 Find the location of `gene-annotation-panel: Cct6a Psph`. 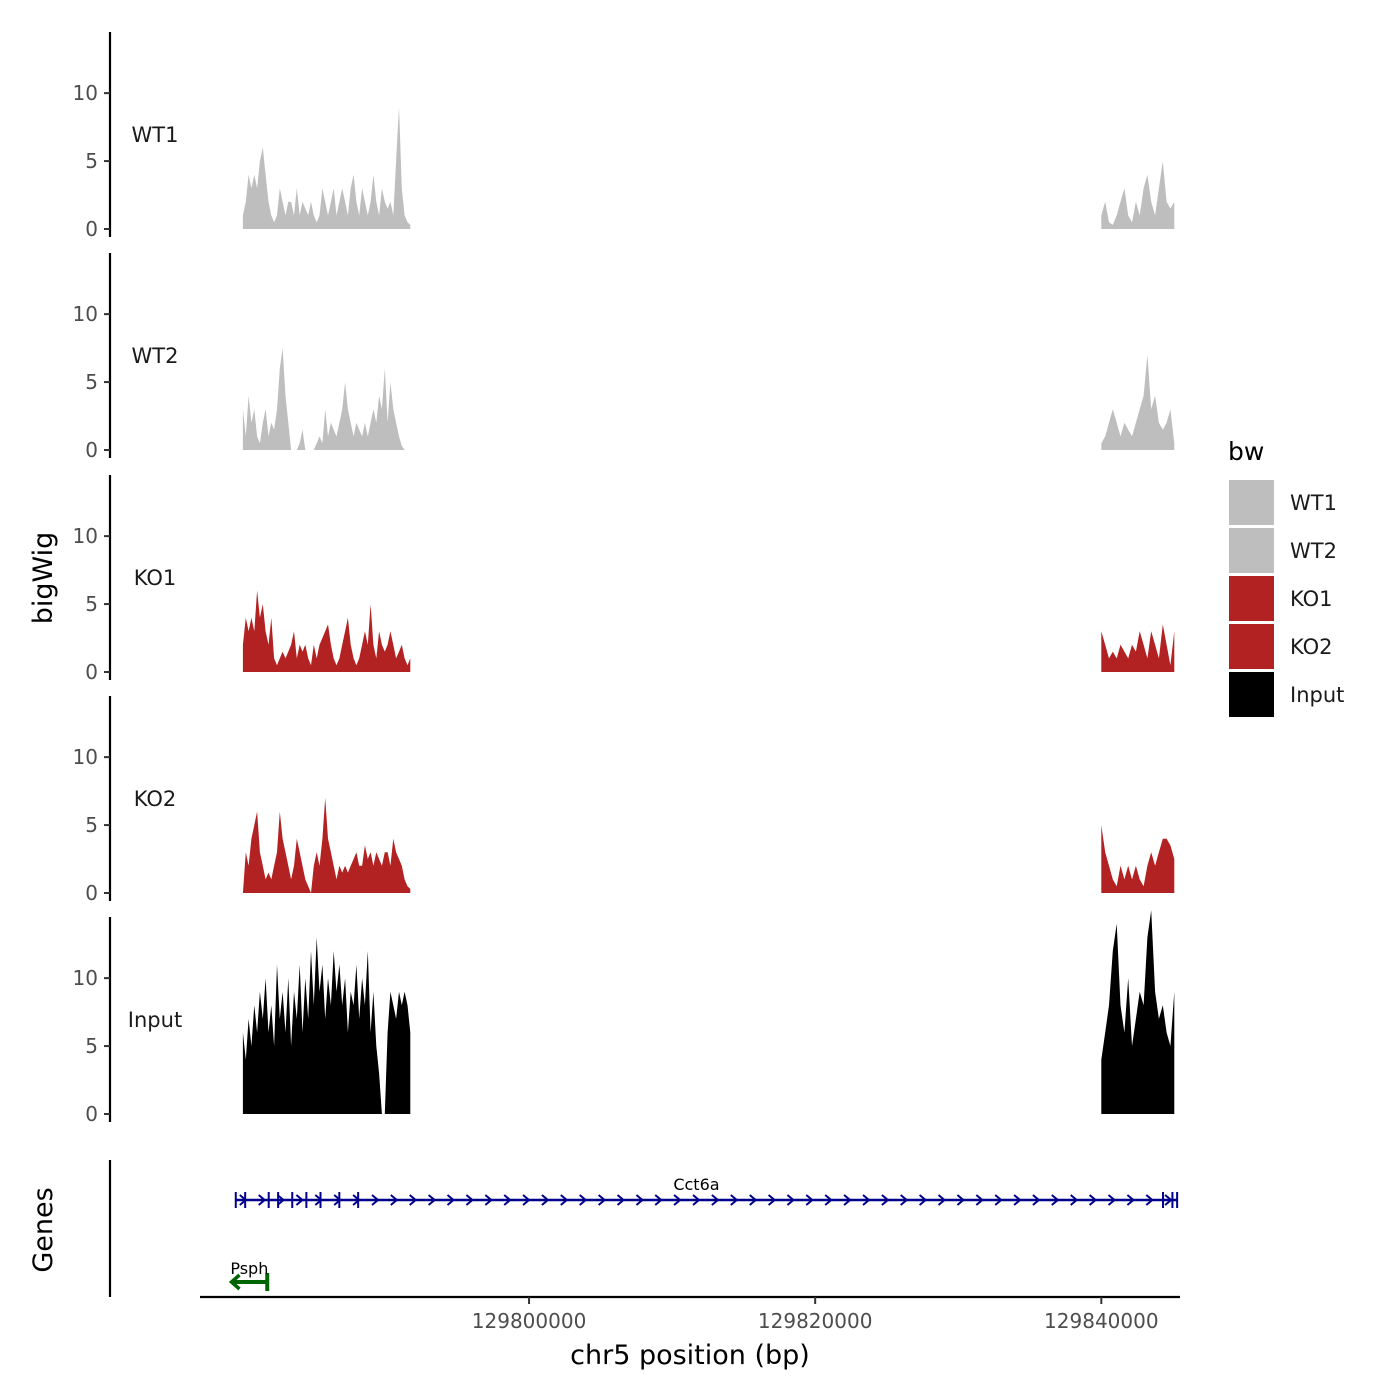

gene-annotation-panel: Cct6a Psph is located at coordinates (643, 1228).